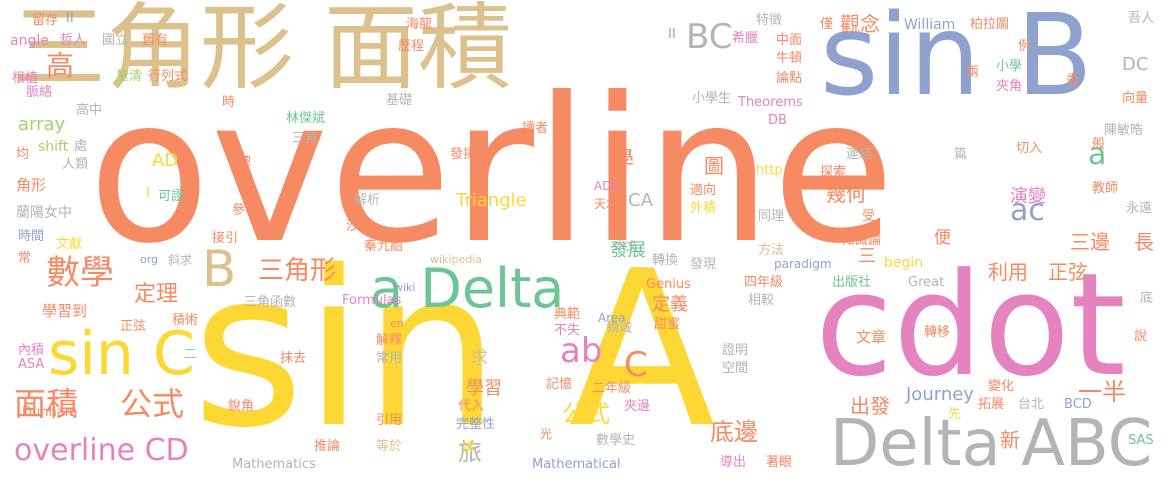  I want to click on word-i: I, so click(148, 193).